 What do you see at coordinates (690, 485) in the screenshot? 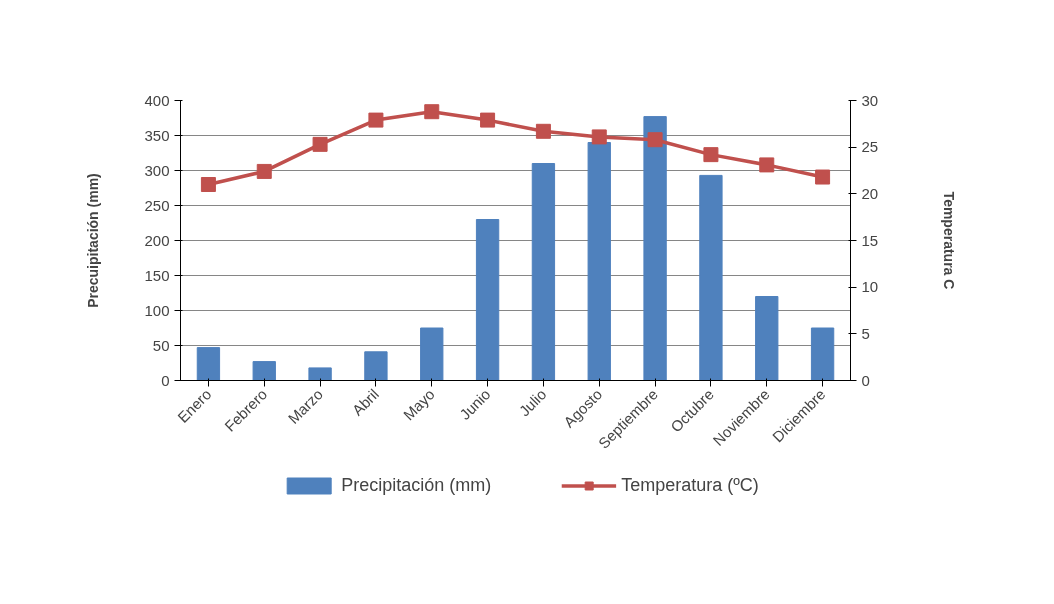
I see `legend-label: Temperatura (ºC)` at bounding box center [690, 485].